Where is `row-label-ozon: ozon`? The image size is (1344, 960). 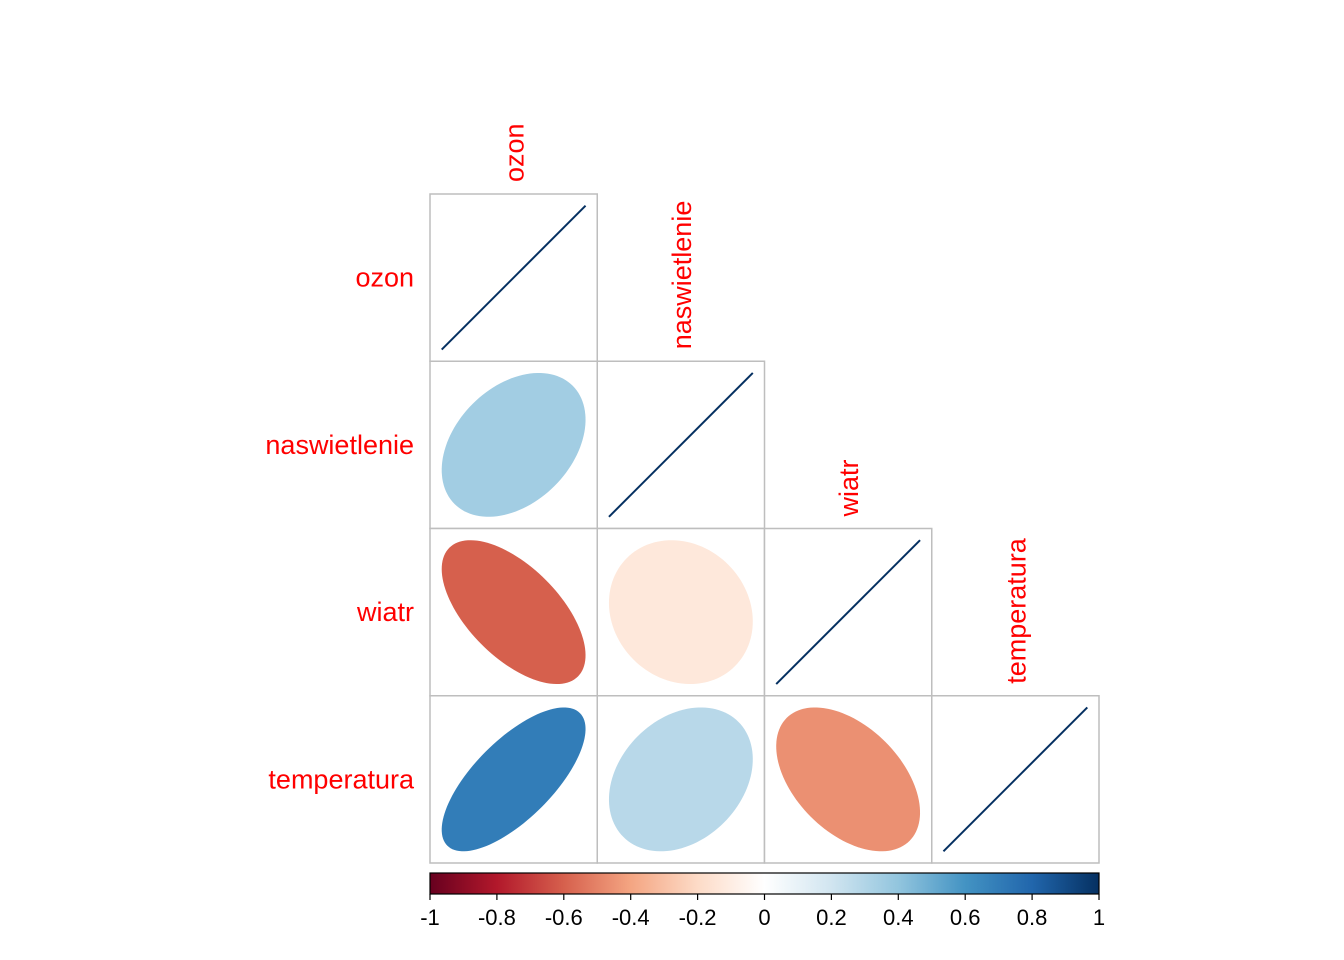 row-label-ozon: ozon is located at coordinates (384, 278).